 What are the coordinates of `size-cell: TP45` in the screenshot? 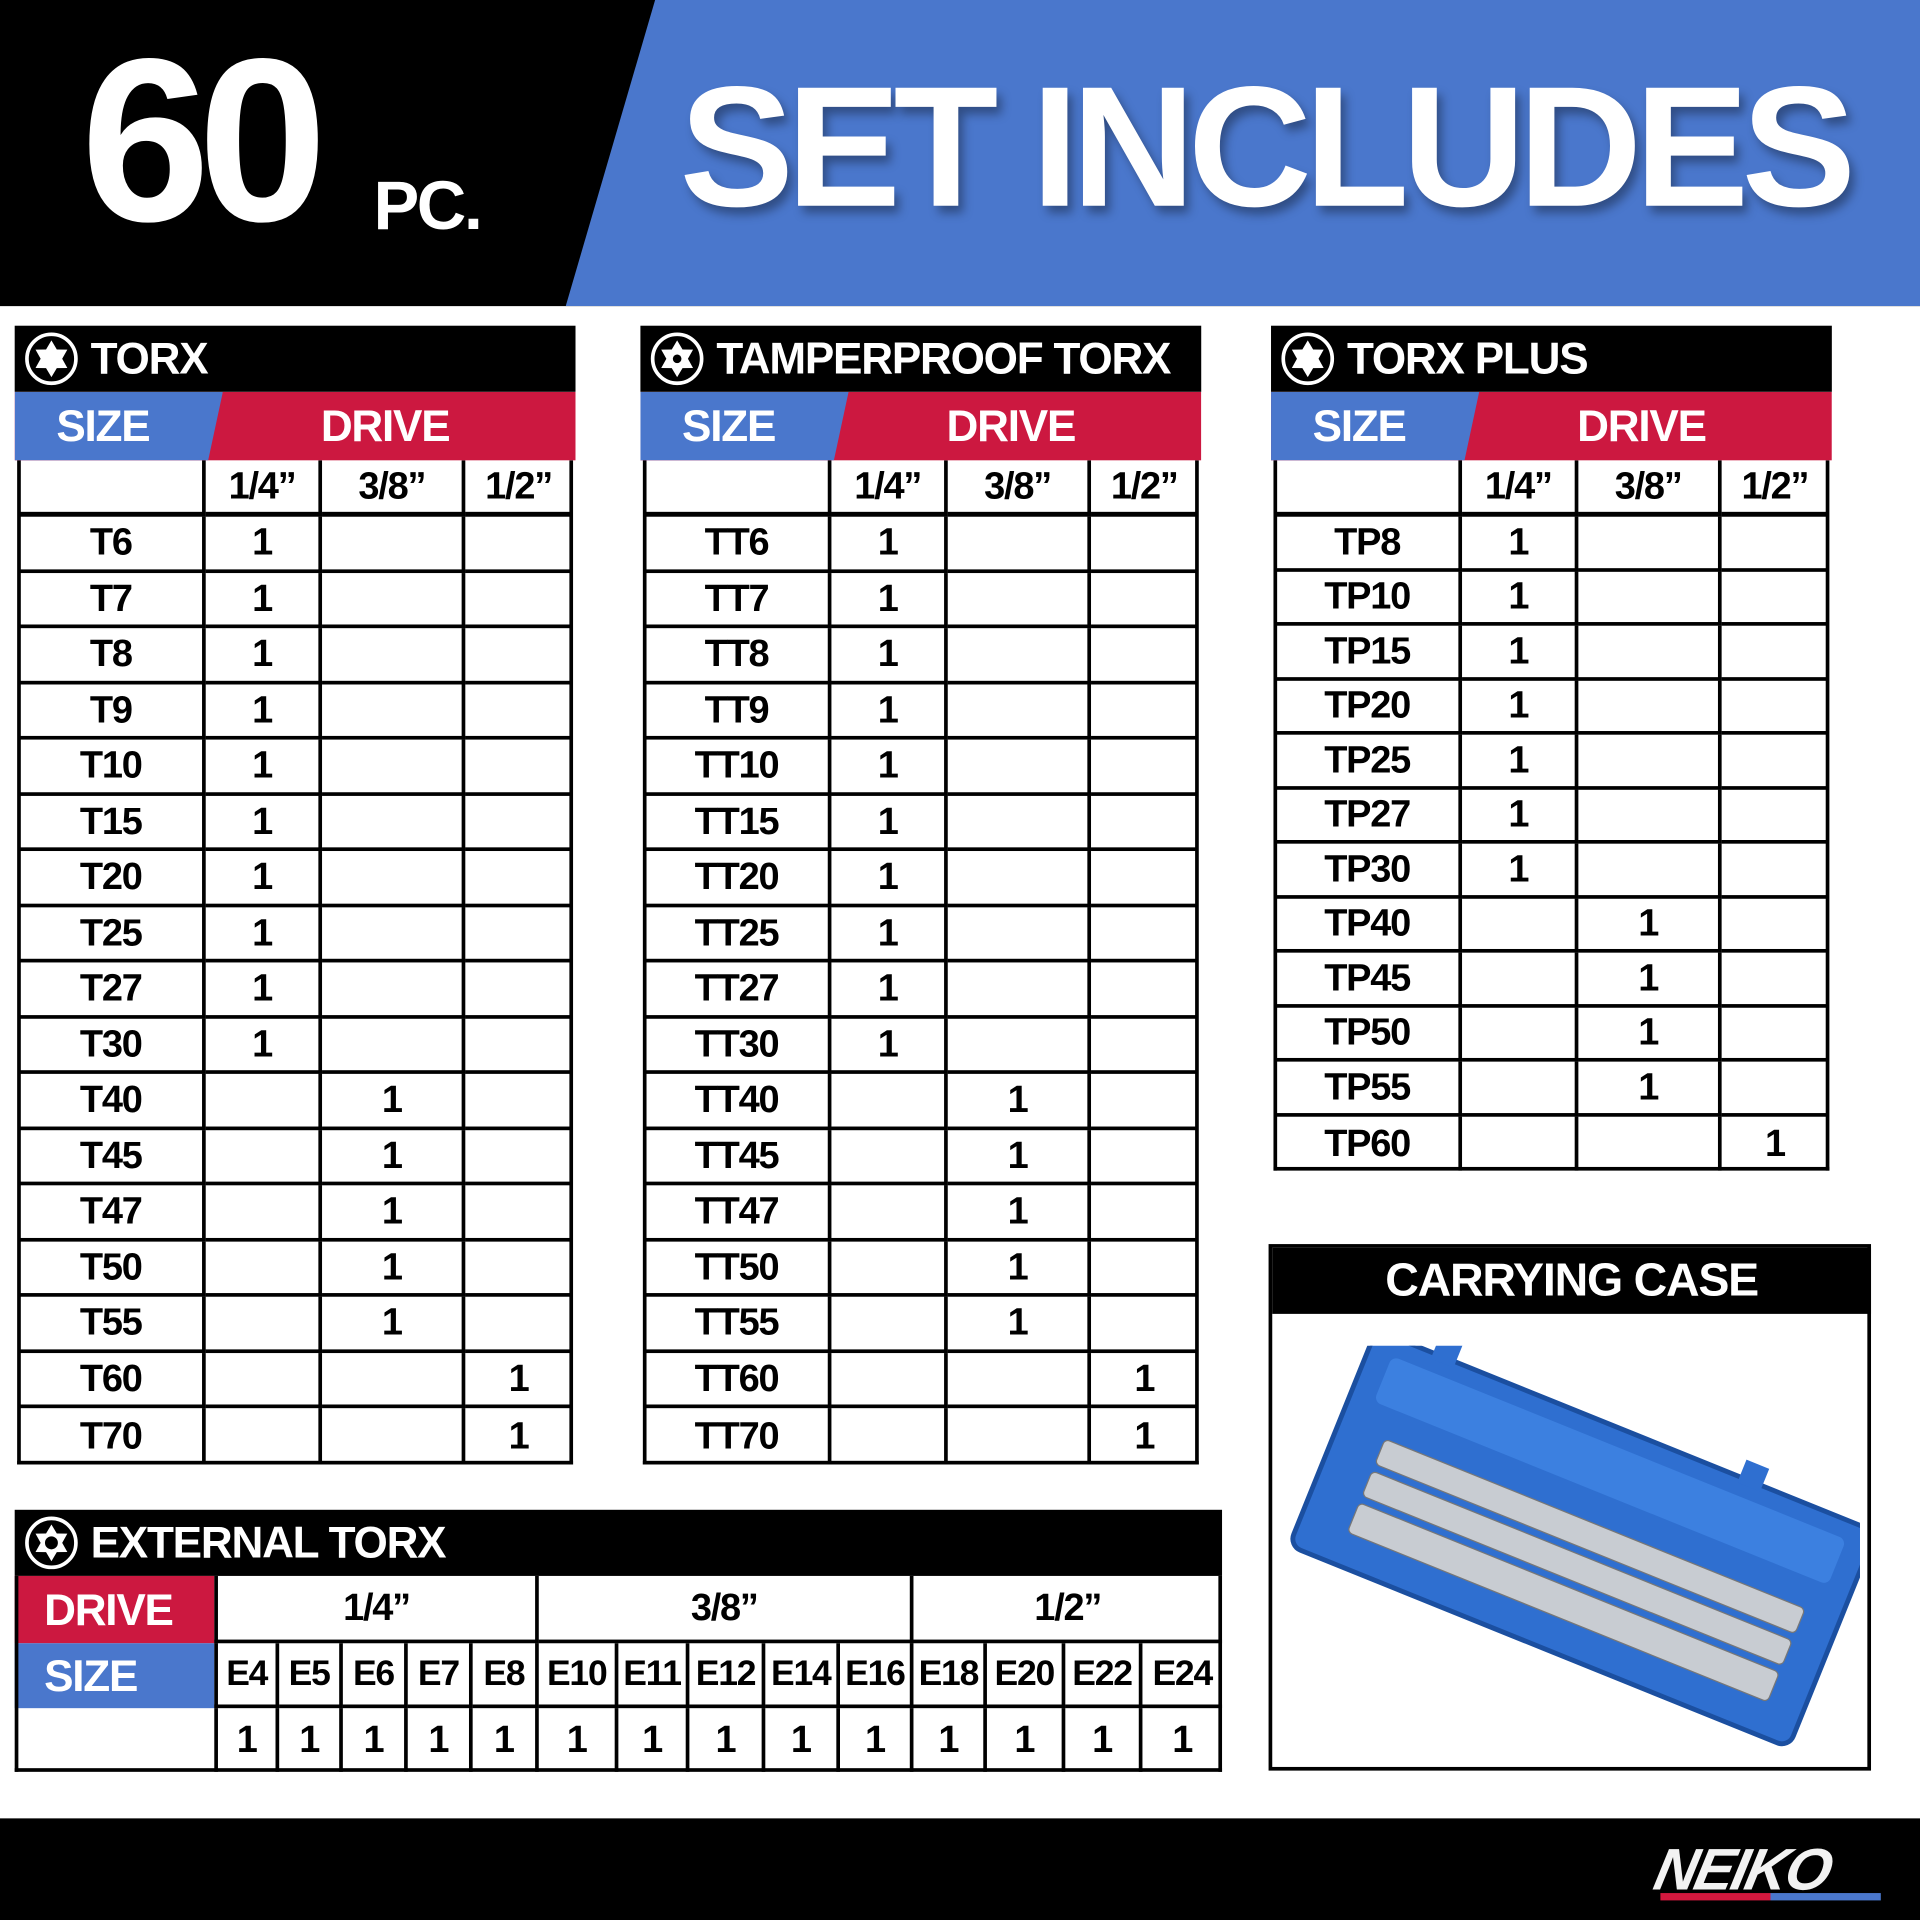 It's located at (1369, 980).